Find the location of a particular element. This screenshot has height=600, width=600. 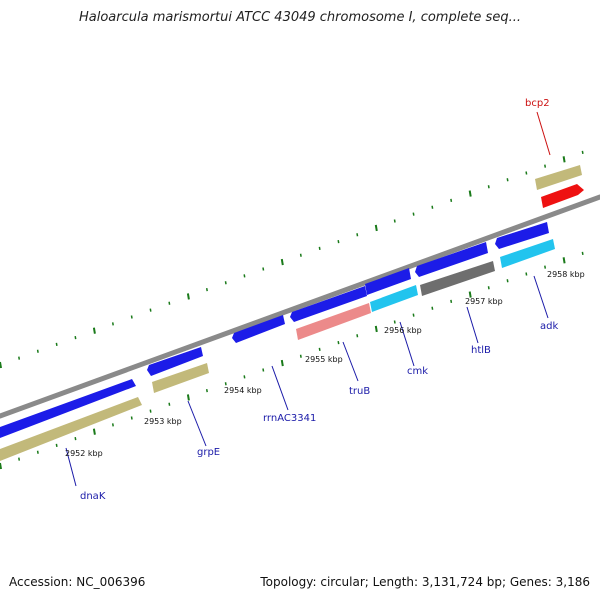

accession-text: Accession: NC_006396 is located at coordinates (77, 582).